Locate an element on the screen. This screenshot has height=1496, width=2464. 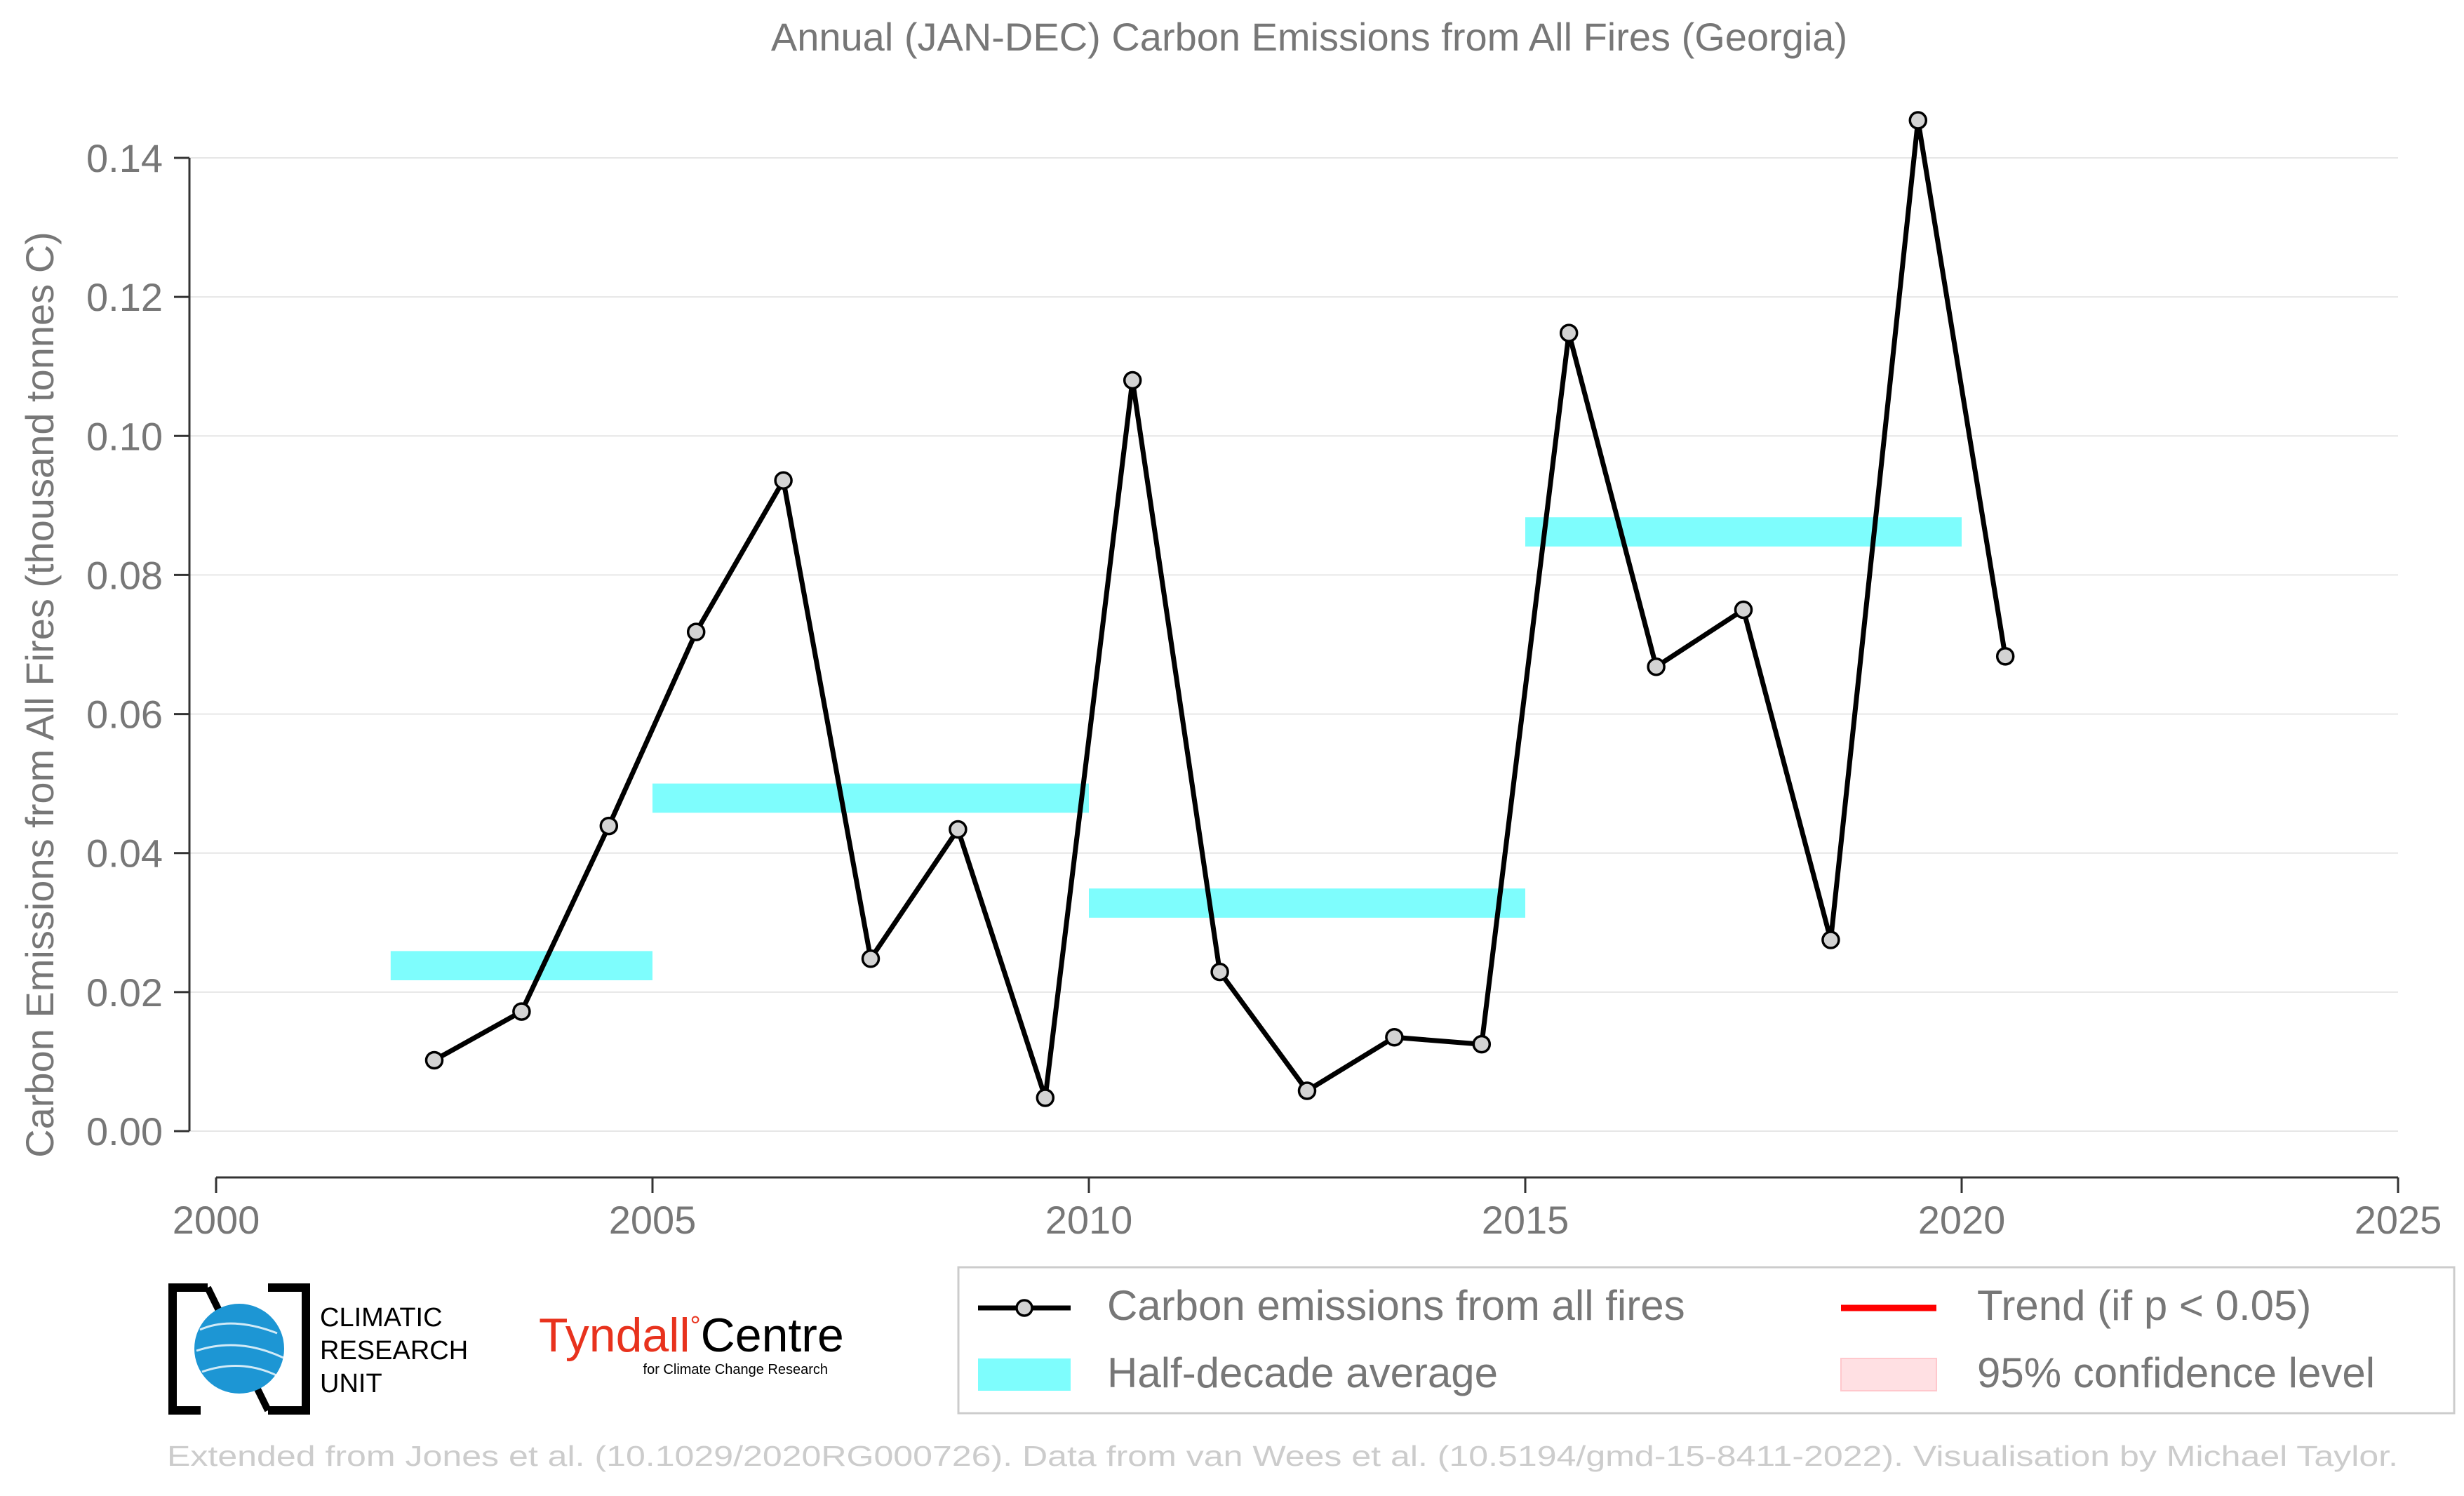
legend-frame is located at coordinates (1706, 1340).